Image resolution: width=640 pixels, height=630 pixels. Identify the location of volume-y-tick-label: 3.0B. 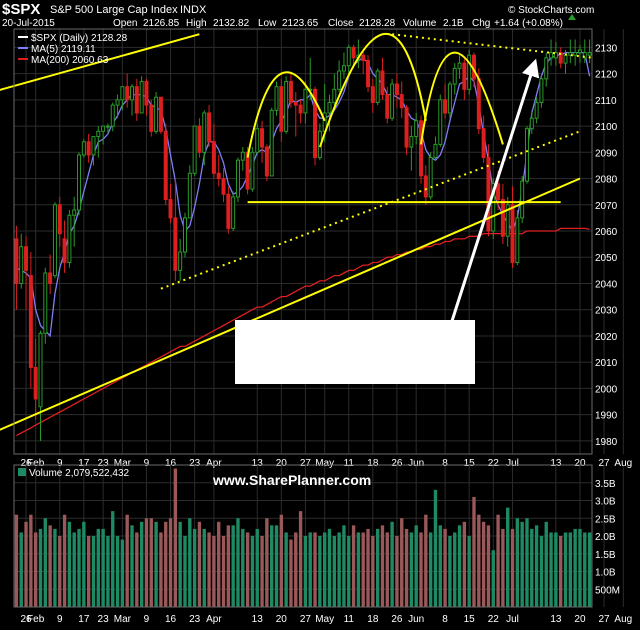
(605, 502).